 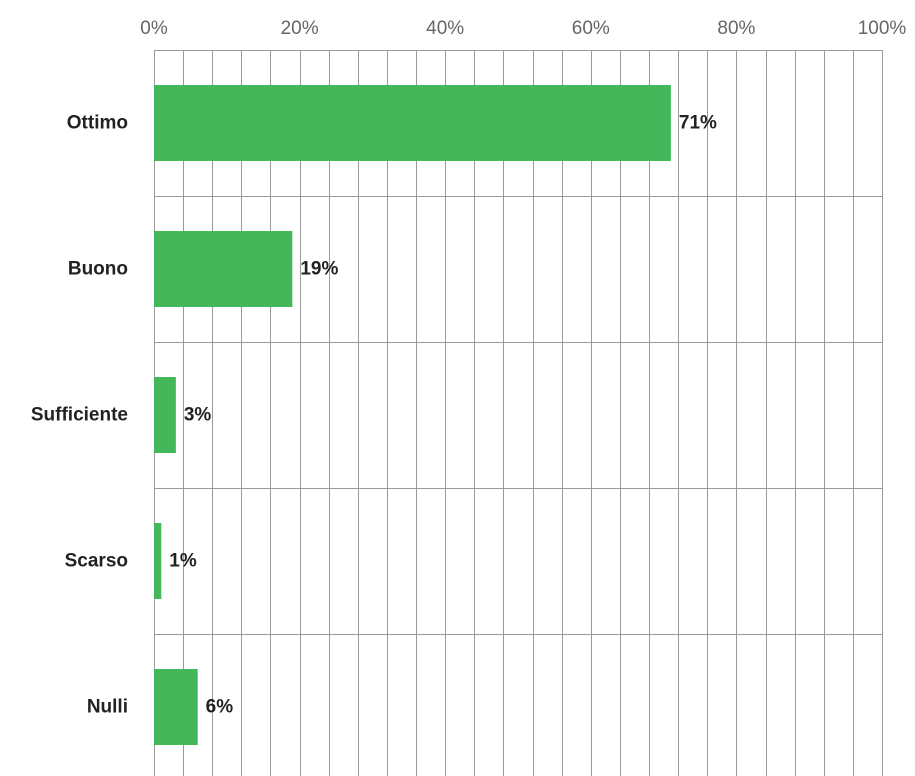 What do you see at coordinates (300, 28) in the screenshot?
I see `x-tick-label: 20%` at bounding box center [300, 28].